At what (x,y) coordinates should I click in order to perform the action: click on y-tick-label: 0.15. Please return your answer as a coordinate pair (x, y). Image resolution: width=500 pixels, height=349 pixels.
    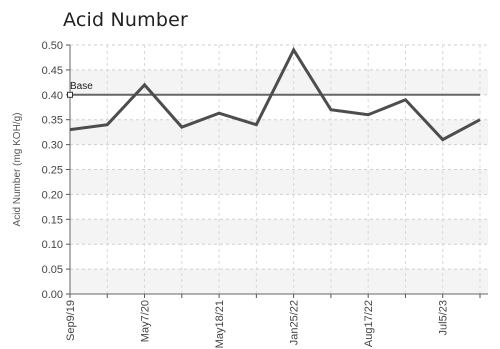
    Looking at the image, I should click on (52, 220).